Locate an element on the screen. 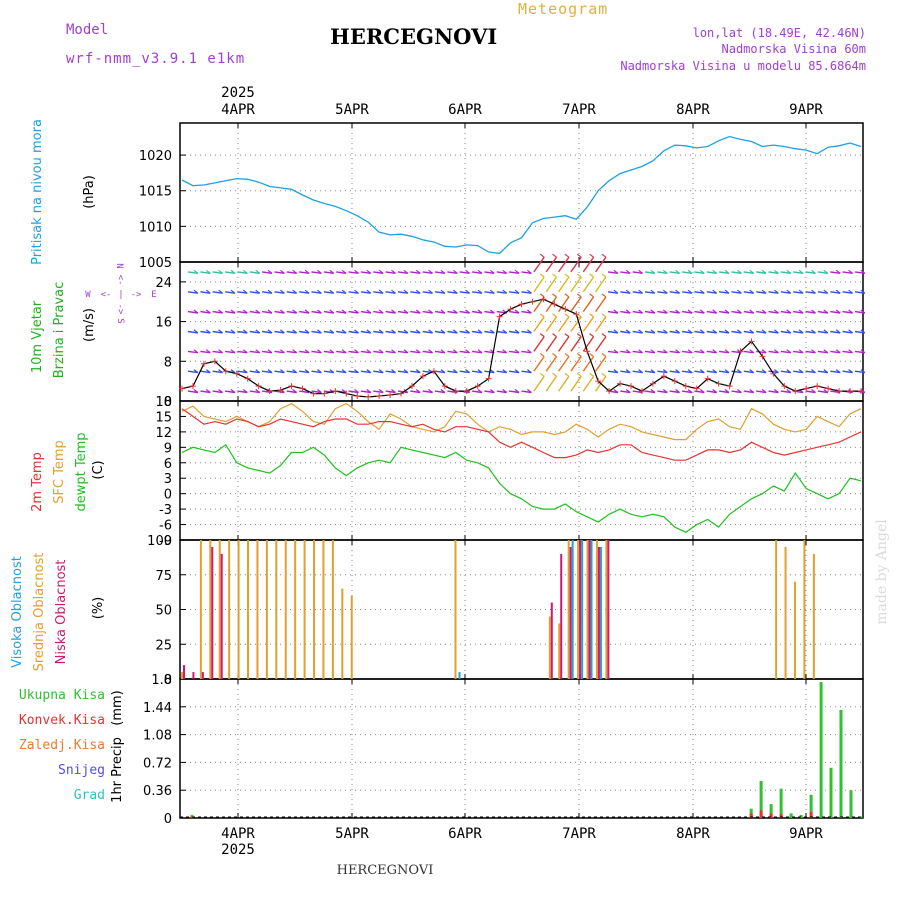 This screenshot has width=900, height=900. coords-label: lon,lat (18.49E, 42.46N) is located at coordinates (779, 33).